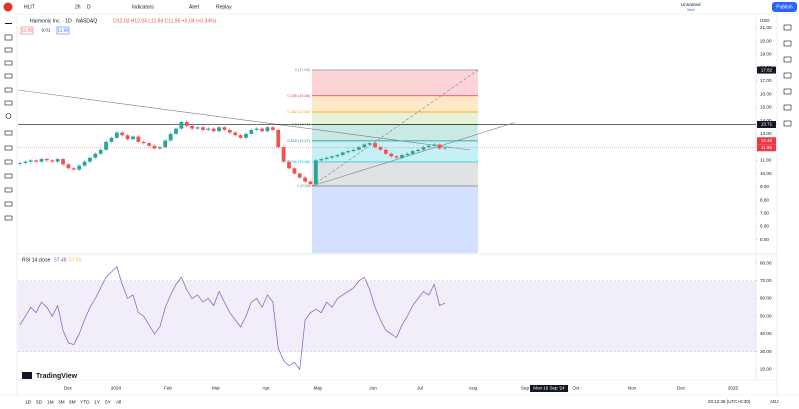 The height and width of the screenshot is (409, 799). Describe the element at coordinates (298, 141) in the screenshot. I see `fib-label: 0.618 (12.47)` at that location.